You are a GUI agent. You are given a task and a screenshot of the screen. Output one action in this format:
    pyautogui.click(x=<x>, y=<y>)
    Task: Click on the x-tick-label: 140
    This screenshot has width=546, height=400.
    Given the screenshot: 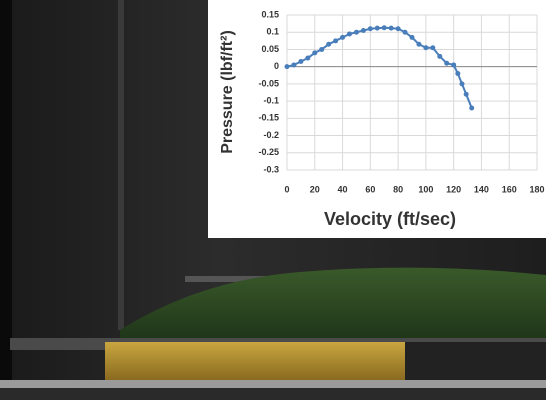 What is the action you would take?
    pyautogui.click(x=481, y=189)
    